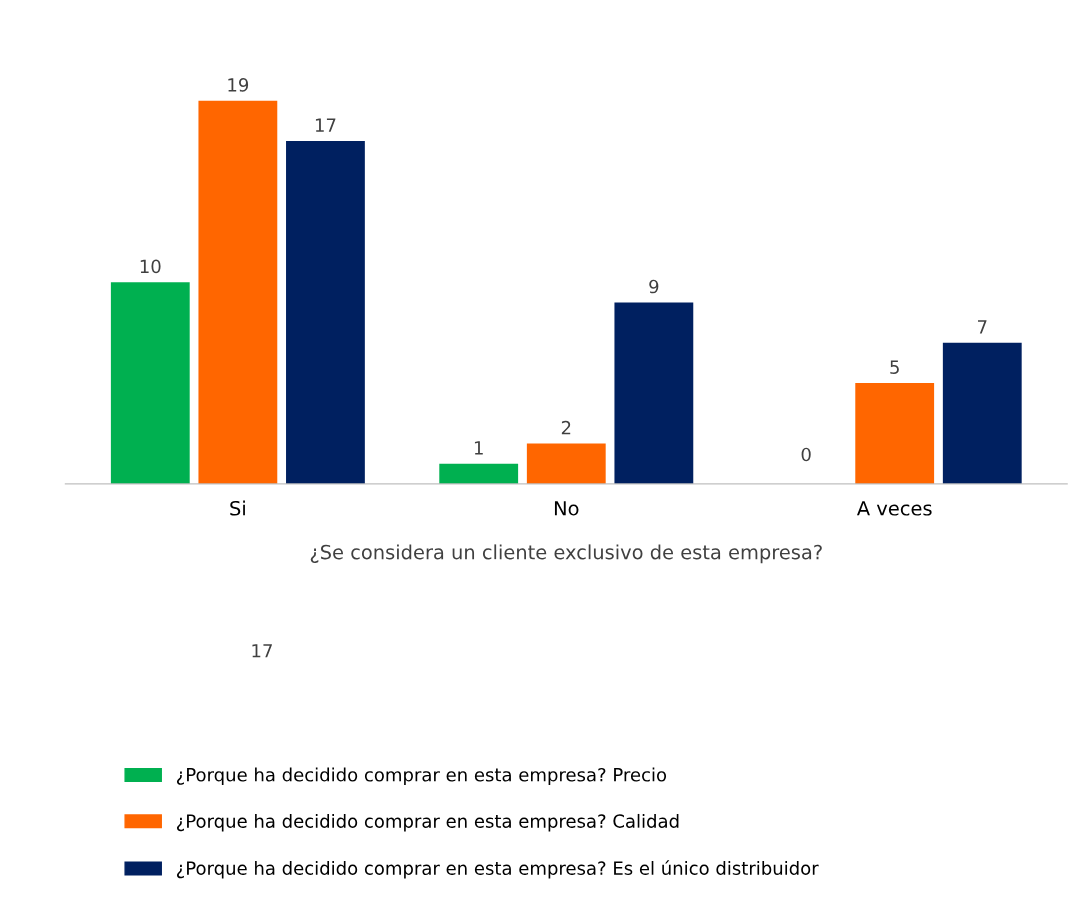  Describe the element at coordinates (478, 448) in the screenshot. I see `data-label: 1` at that location.